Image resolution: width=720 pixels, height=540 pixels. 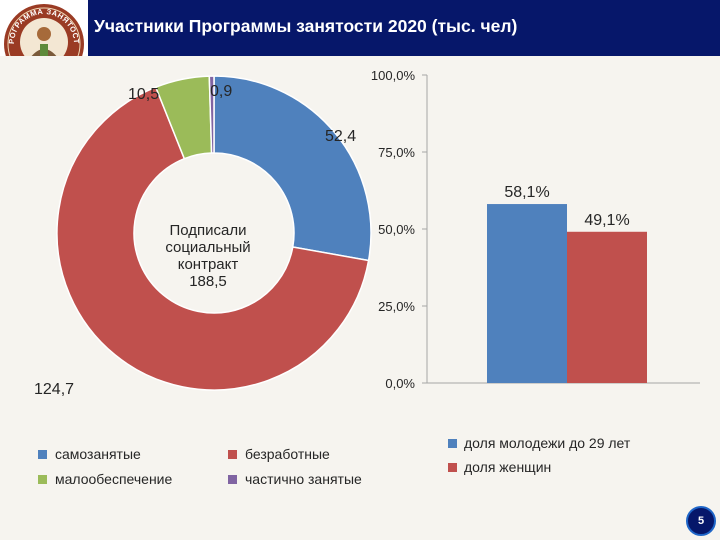 What do you see at coordinates (396, 229) in the screenshot?
I see `bar-y-tick-label-3: 50,0%` at bounding box center [396, 229].